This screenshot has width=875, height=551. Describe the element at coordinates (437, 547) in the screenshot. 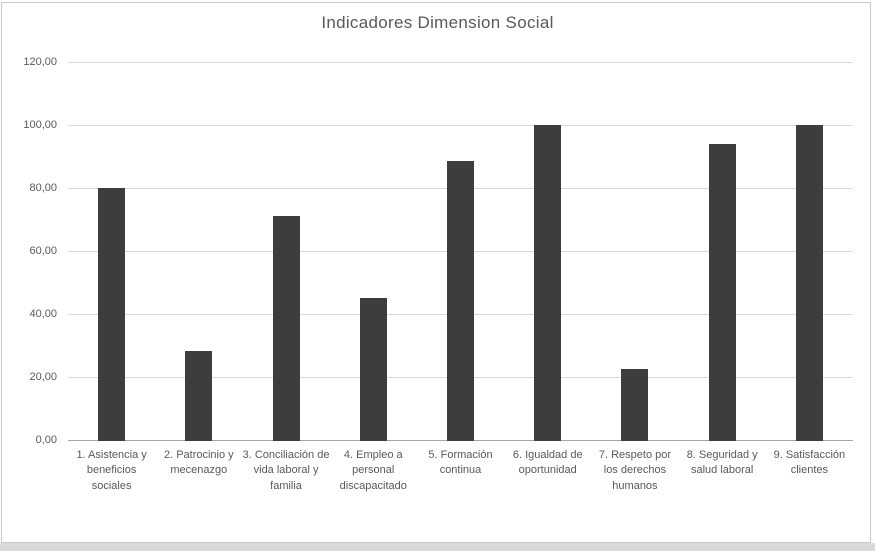

I see `bottom-strip` at that location.